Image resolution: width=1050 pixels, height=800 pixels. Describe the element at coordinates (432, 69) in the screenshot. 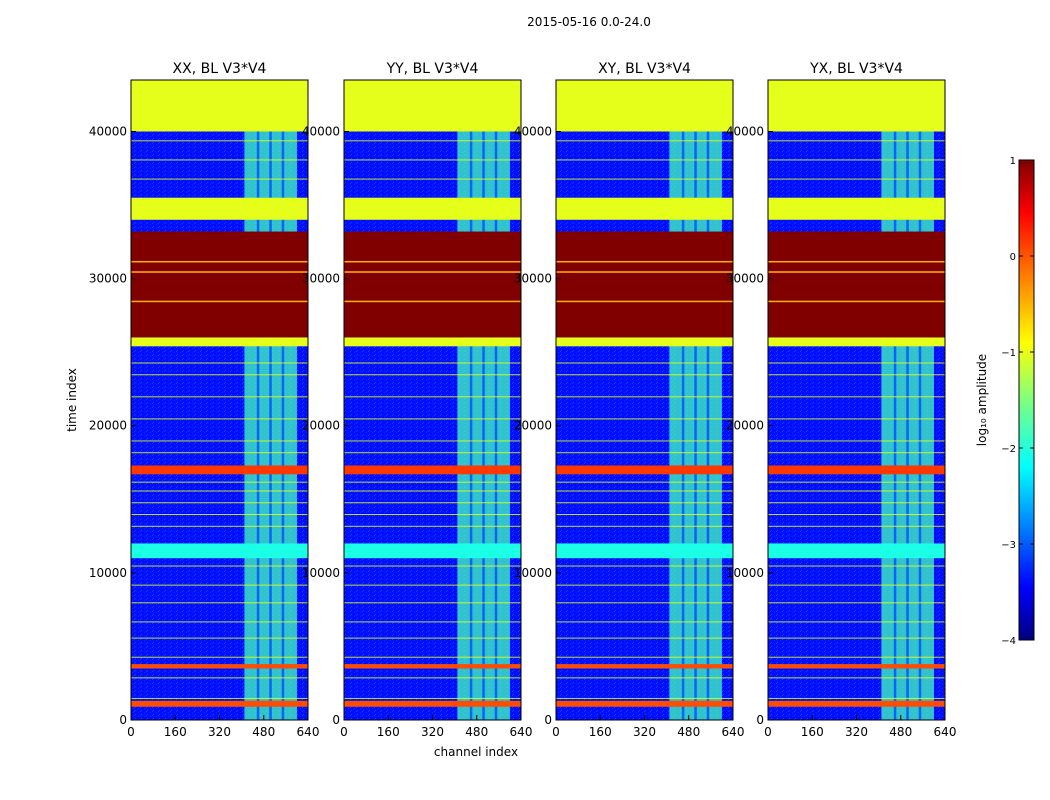

I see `panel-title: YY, BL V3*V4` at that location.